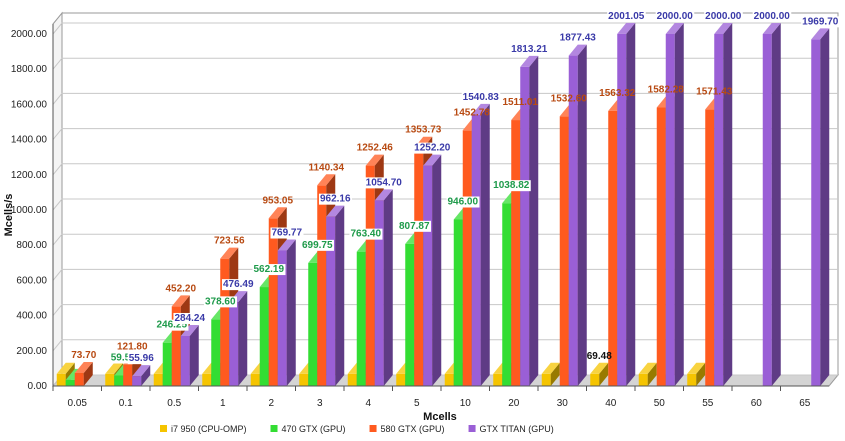 The image size is (845, 441). Describe the element at coordinates (78, 403) in the screenshot. I see `x-tick-label: 0.05` at that location.